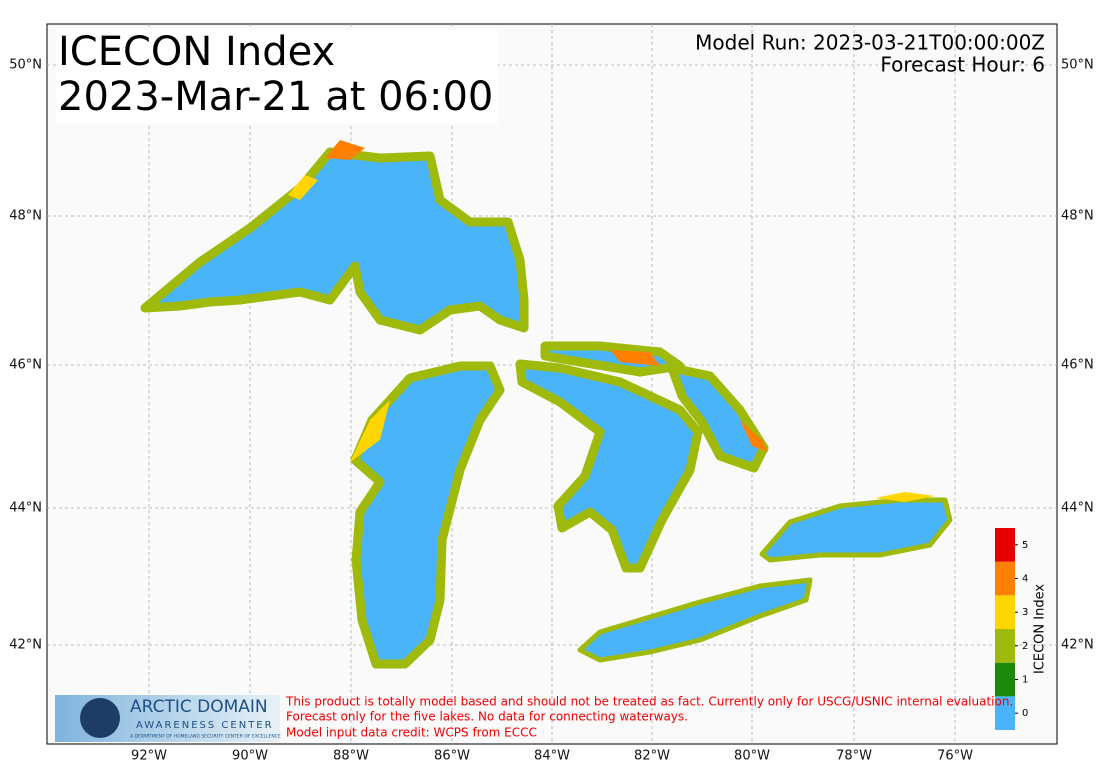 The height and width of the screenshot is (774, 1103). I want to click on logo-subtitle: AWARENESS CENTER, so click(205, 725).